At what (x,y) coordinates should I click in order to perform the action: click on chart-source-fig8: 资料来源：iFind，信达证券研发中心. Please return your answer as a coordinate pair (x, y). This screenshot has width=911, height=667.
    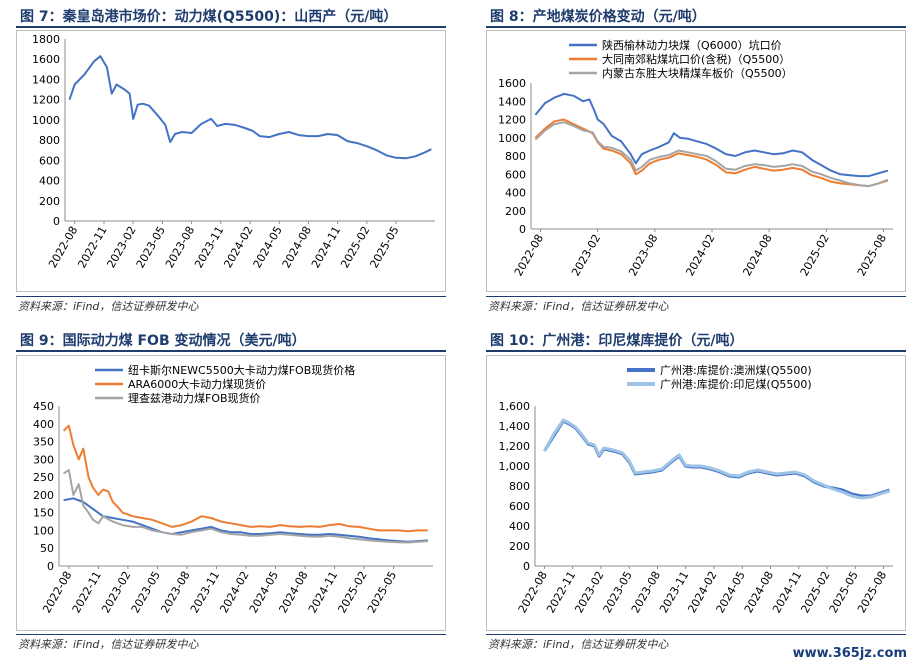
    Looking at the image, I should click on (578, 306).